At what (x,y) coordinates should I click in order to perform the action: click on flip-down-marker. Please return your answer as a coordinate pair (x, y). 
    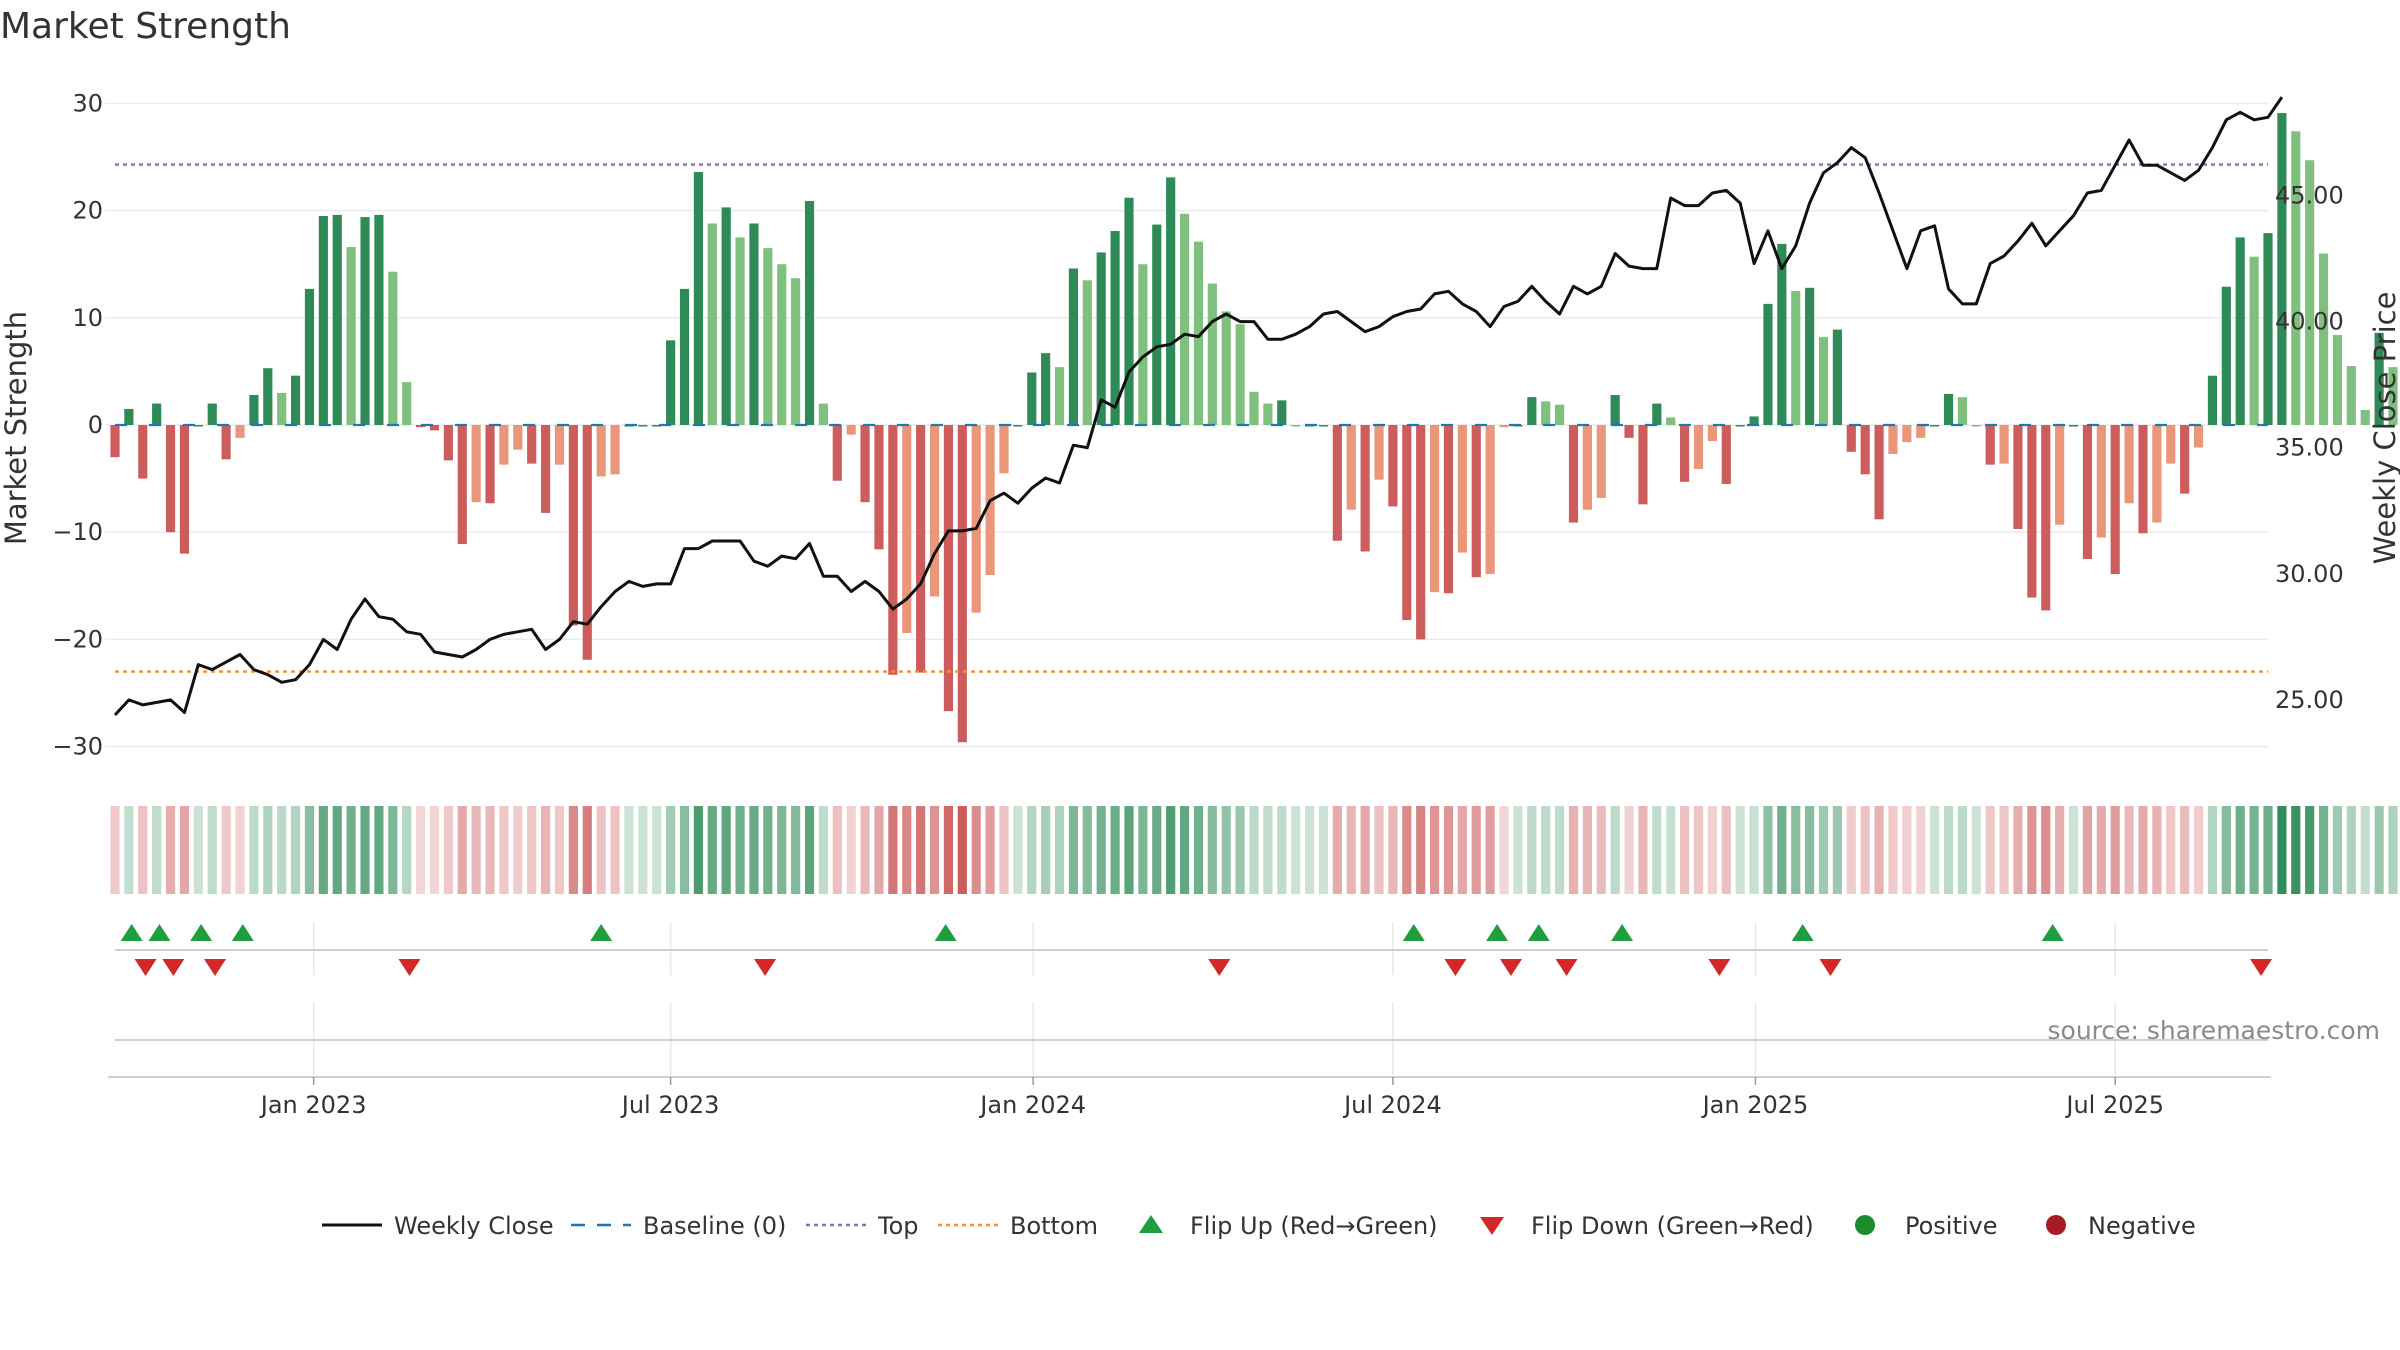
    Looking at the image, I should click on (765, 967).